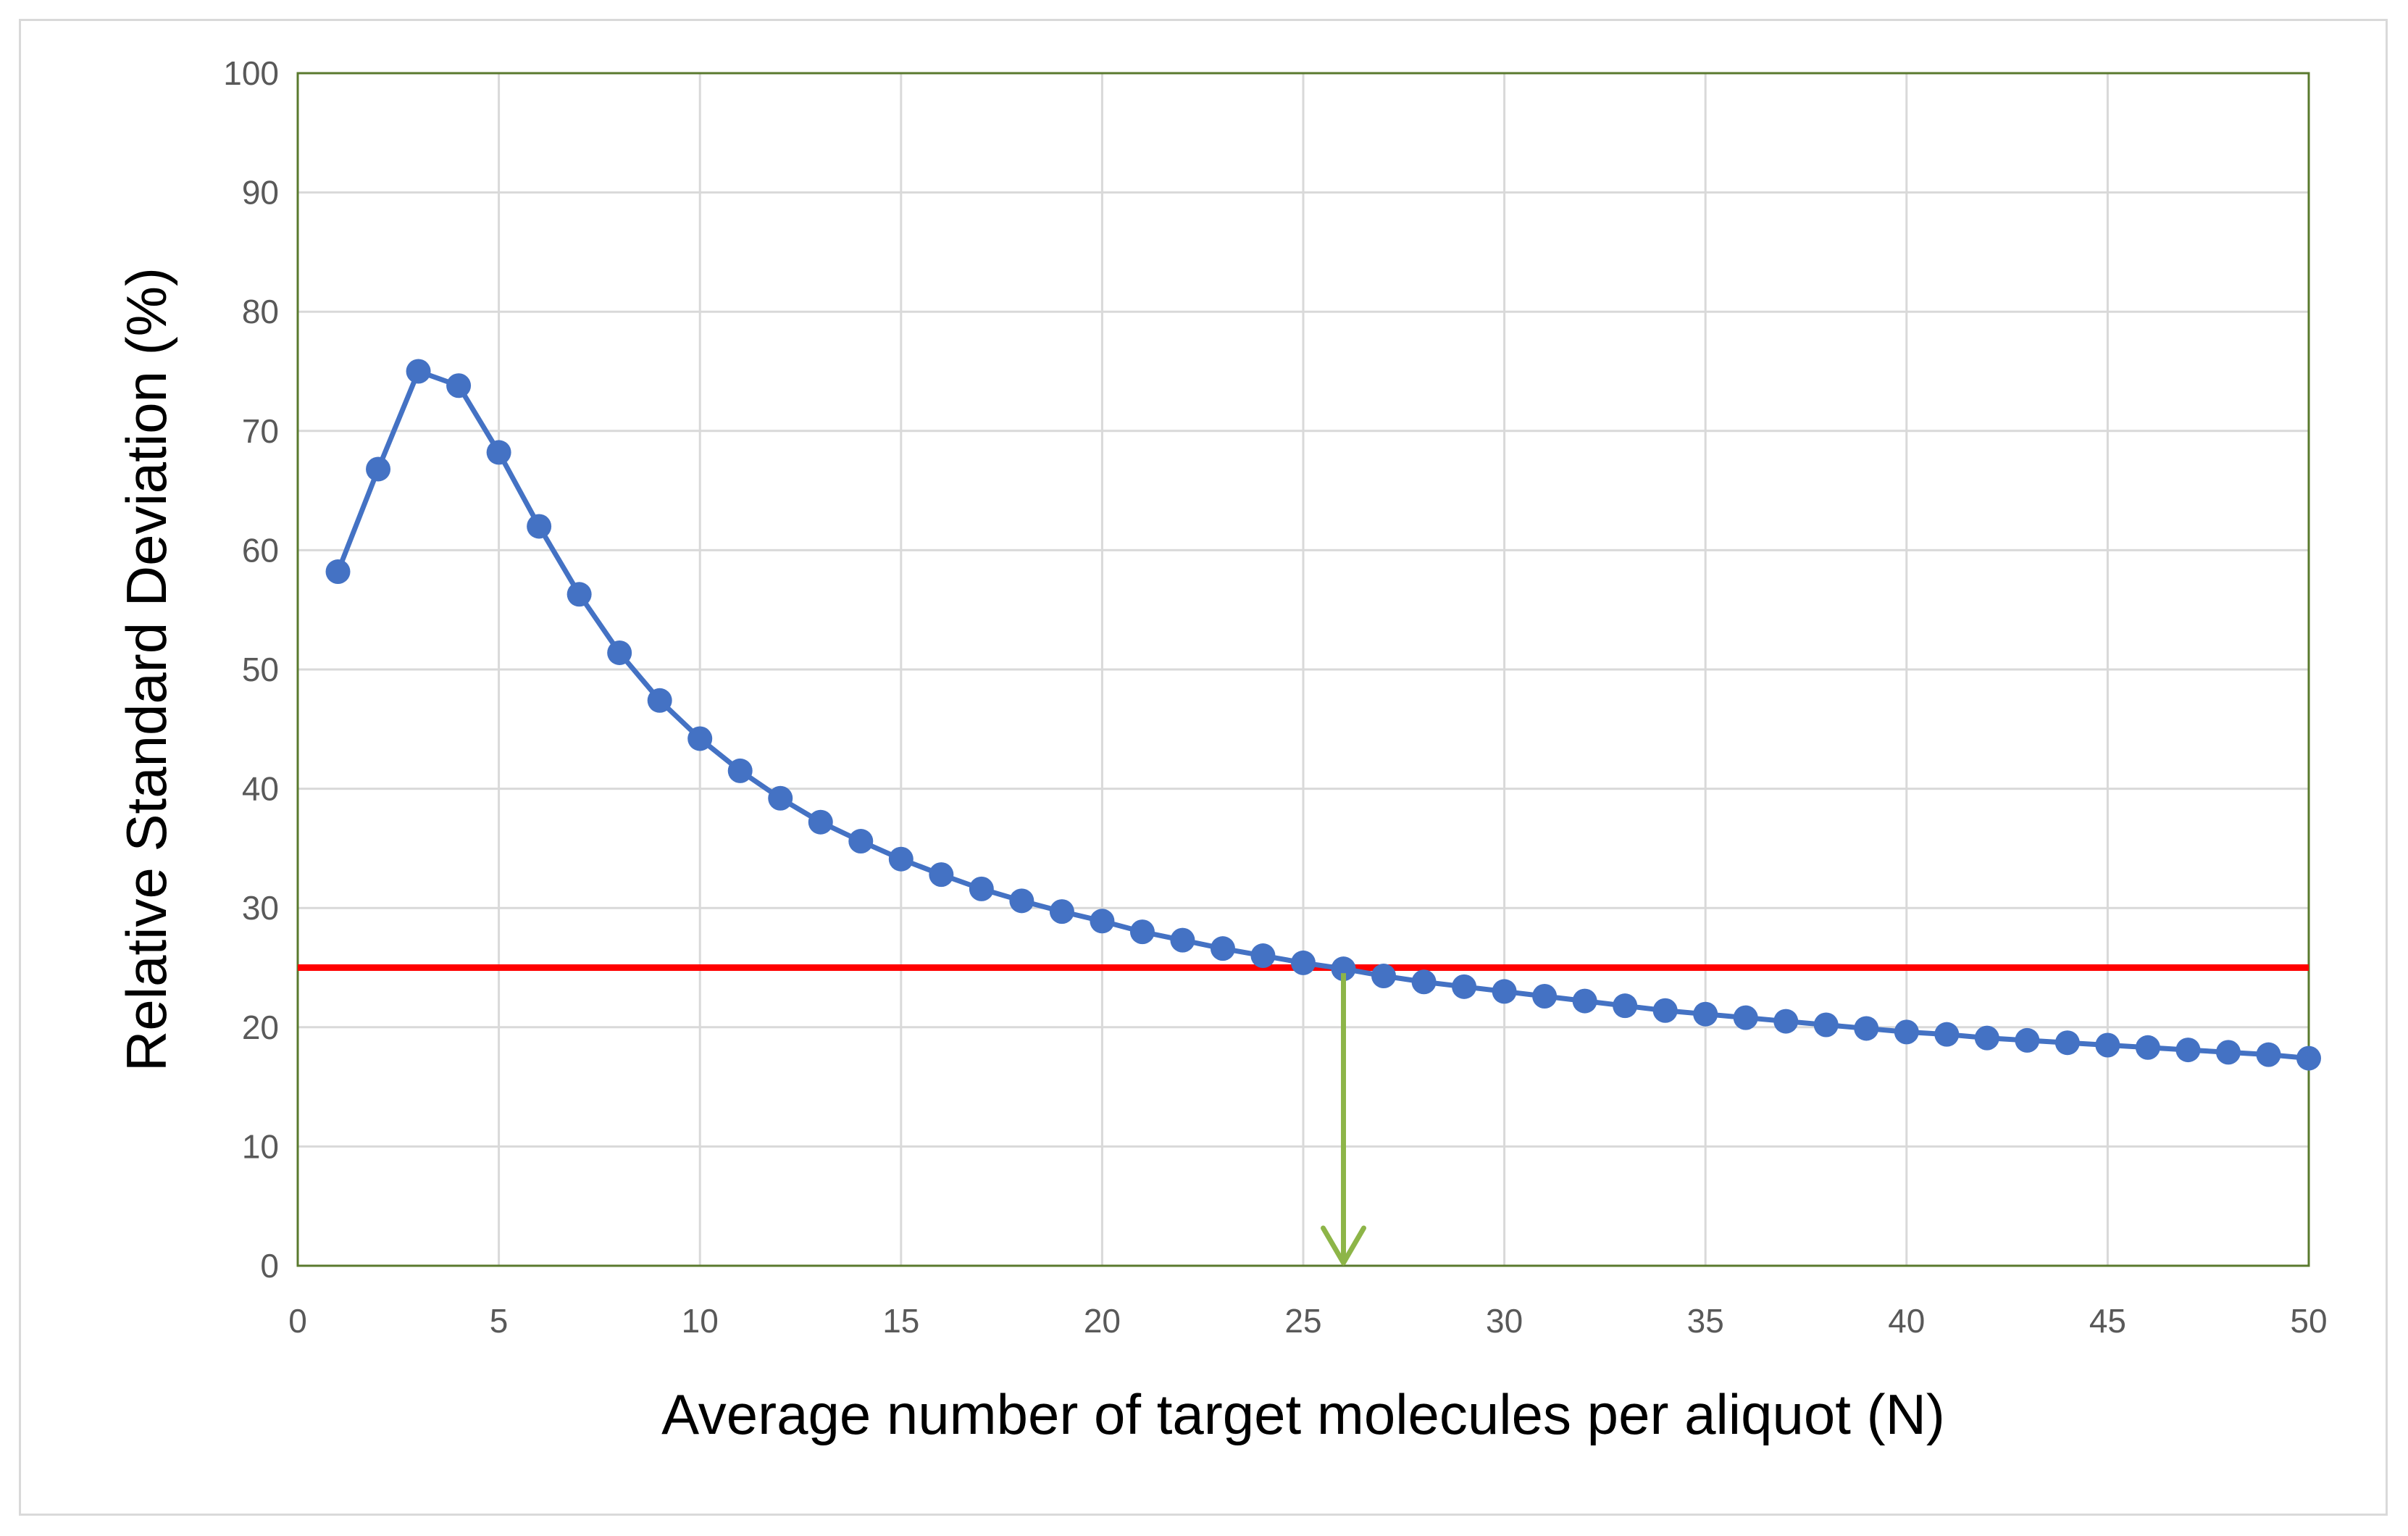  I want to click on x-tick-label-0: 0, so click(297, 1321).